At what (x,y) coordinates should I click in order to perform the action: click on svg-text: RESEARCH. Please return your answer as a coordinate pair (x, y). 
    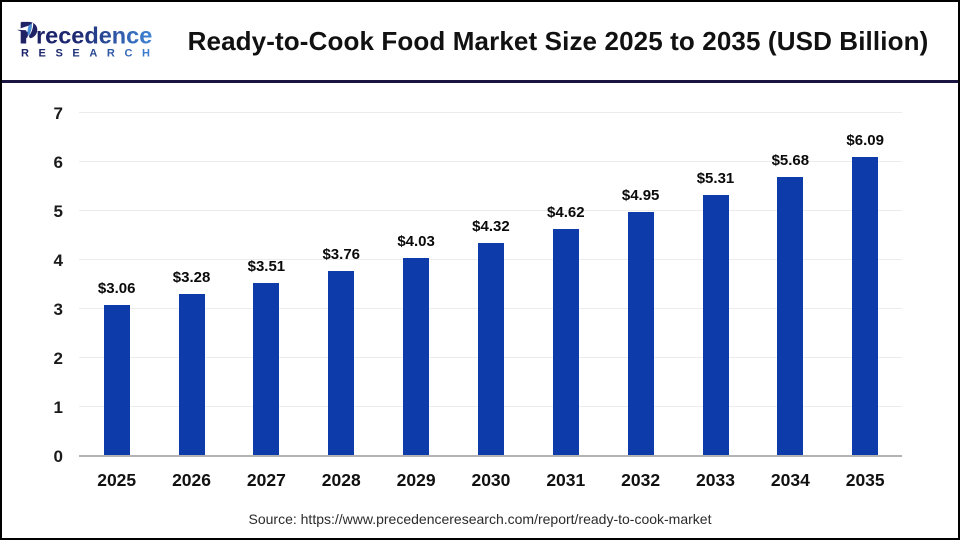
    Looking at the image, I should click on (90, 53).